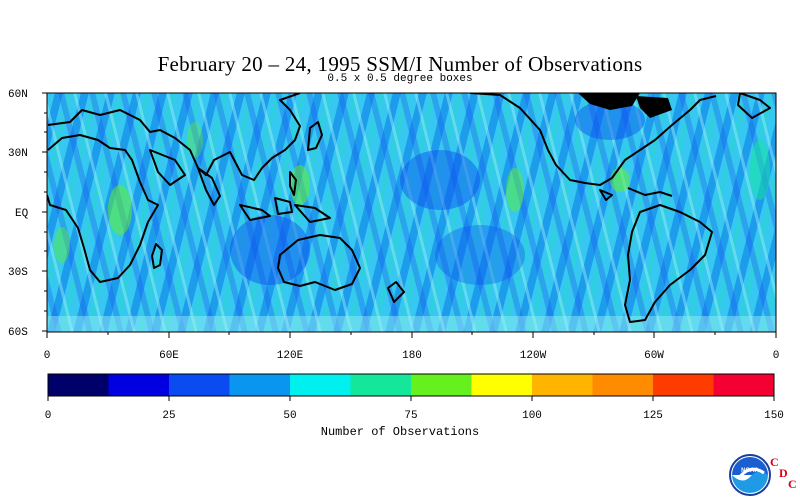  Describe the element at coordinates (18, 154) in the screenshot. I see `lat-label-30n: 30N` at that location.